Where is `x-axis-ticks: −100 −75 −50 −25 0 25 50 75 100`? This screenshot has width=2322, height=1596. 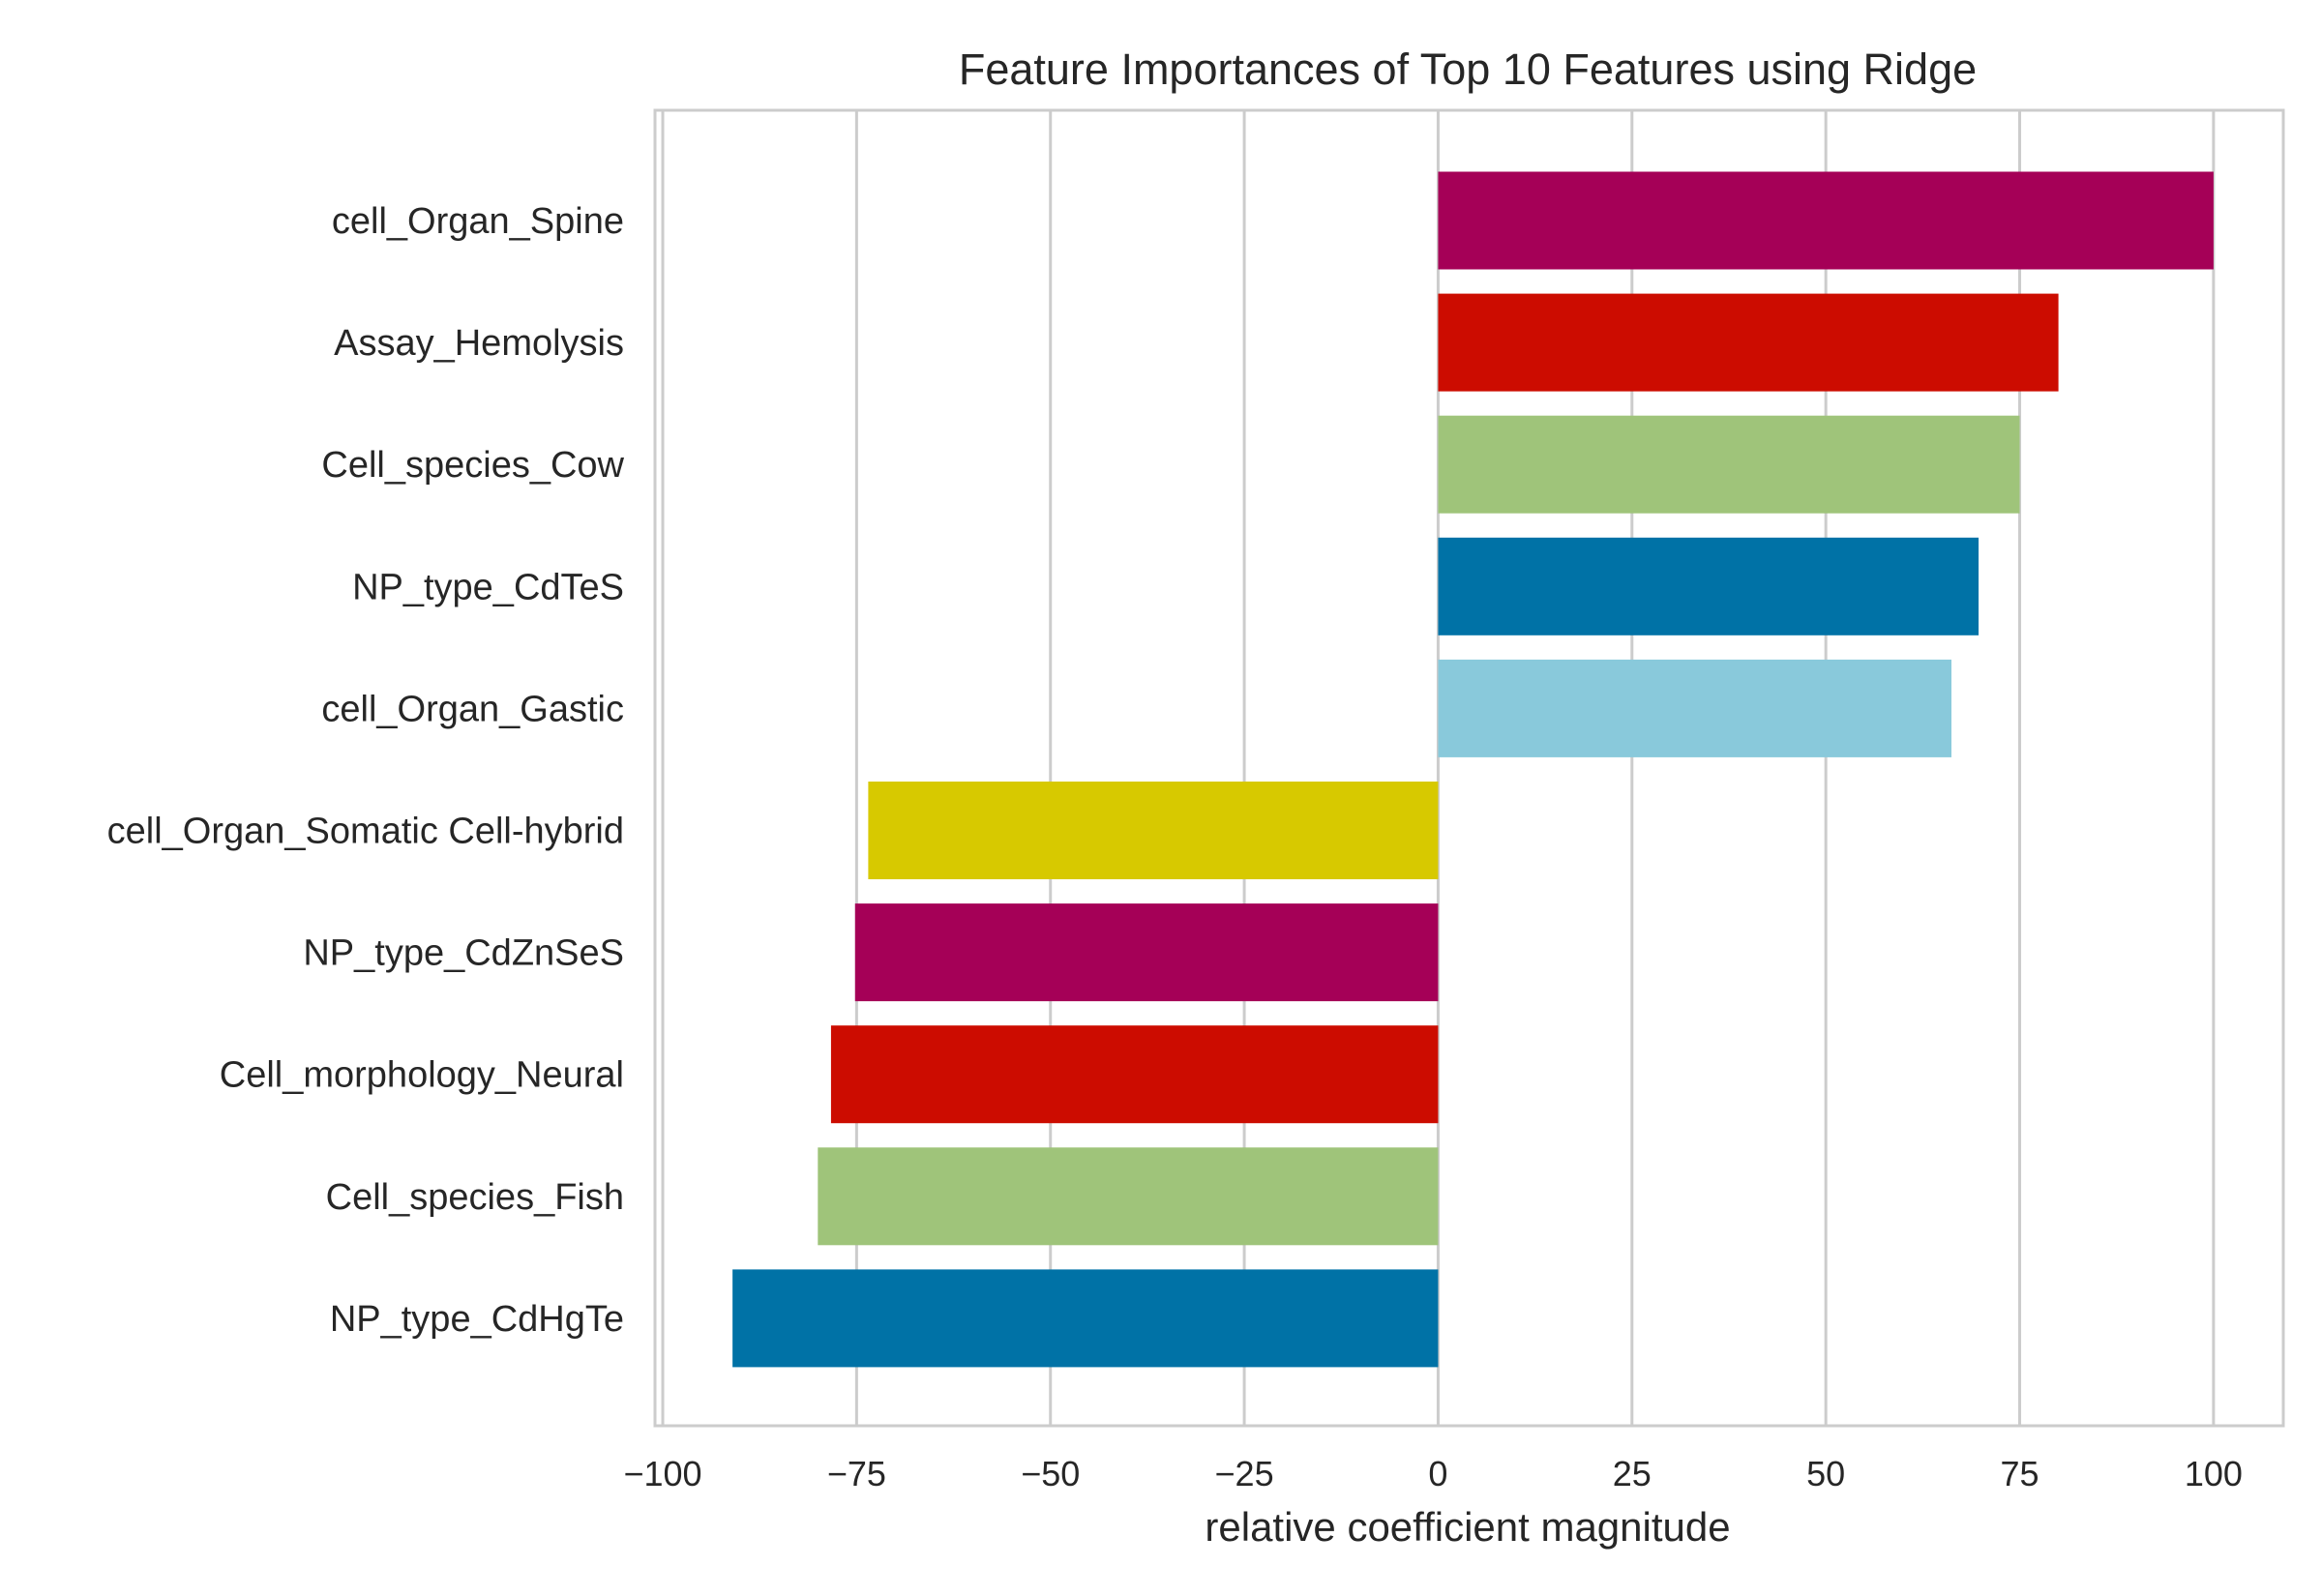
x-axis-ticks: −100 −75 −50 −25 0 25 50 75 100 is located at coordinates (1432, 1473).